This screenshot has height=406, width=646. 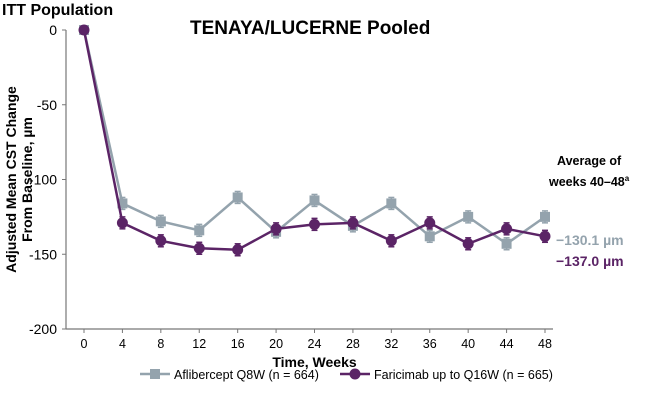 What do you see at coordinates (238, 344) in the screenshot?
I see `x-tick-label: 16` at bounding box center [238, 344].